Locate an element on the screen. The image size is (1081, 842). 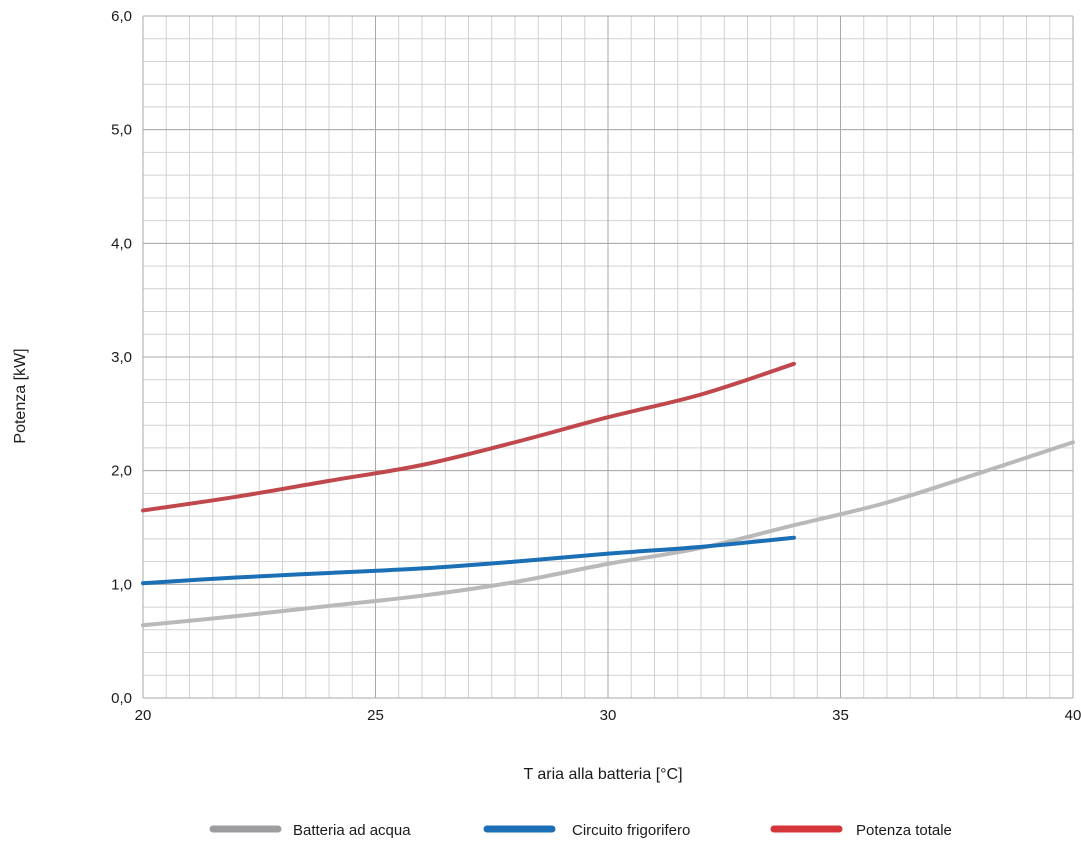
legend-item-circuito-frigorifero: Circuito frigorifero is located at coordinates (586, 830).